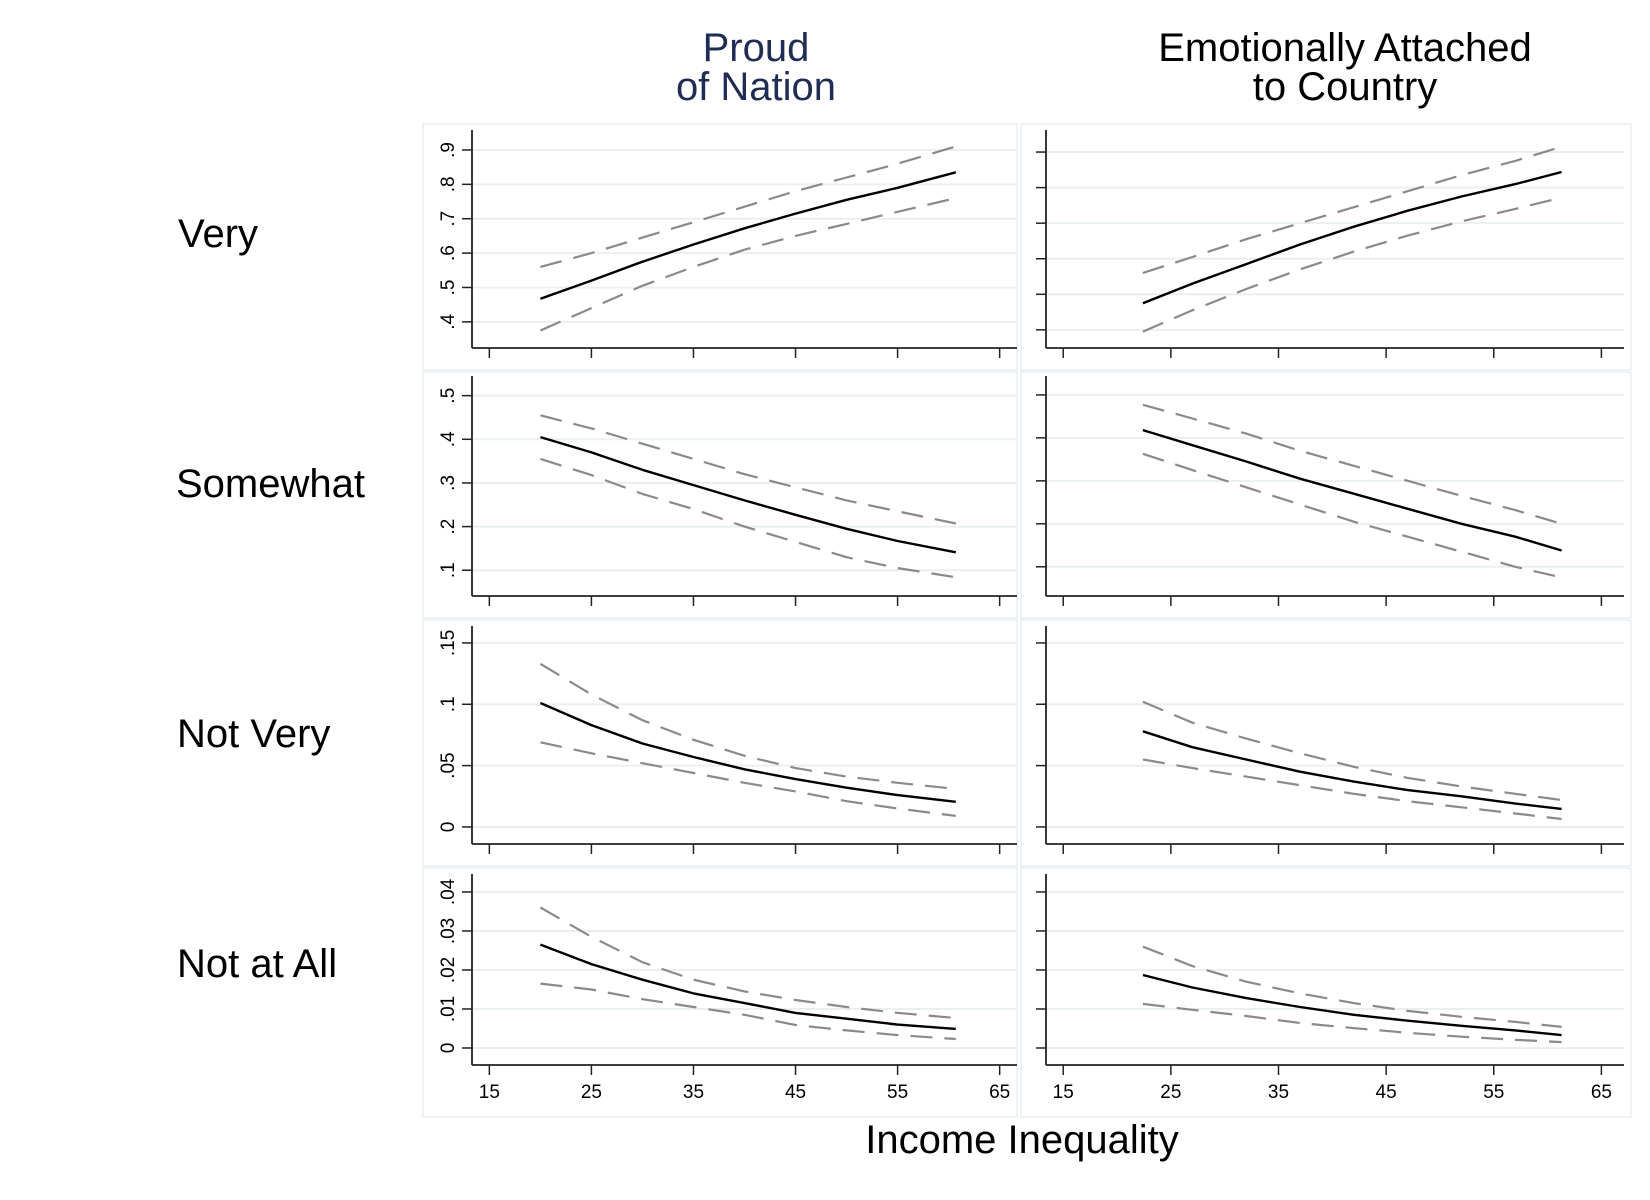  I want to click on column-title-proud-line1: Proud, so click(756, 48).